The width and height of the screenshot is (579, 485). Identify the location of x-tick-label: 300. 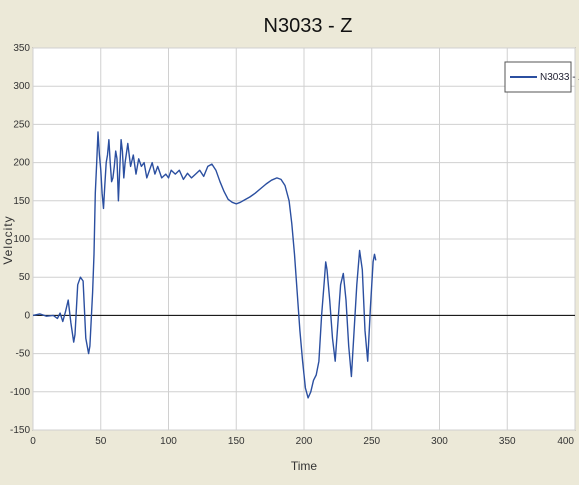
(439, 441).